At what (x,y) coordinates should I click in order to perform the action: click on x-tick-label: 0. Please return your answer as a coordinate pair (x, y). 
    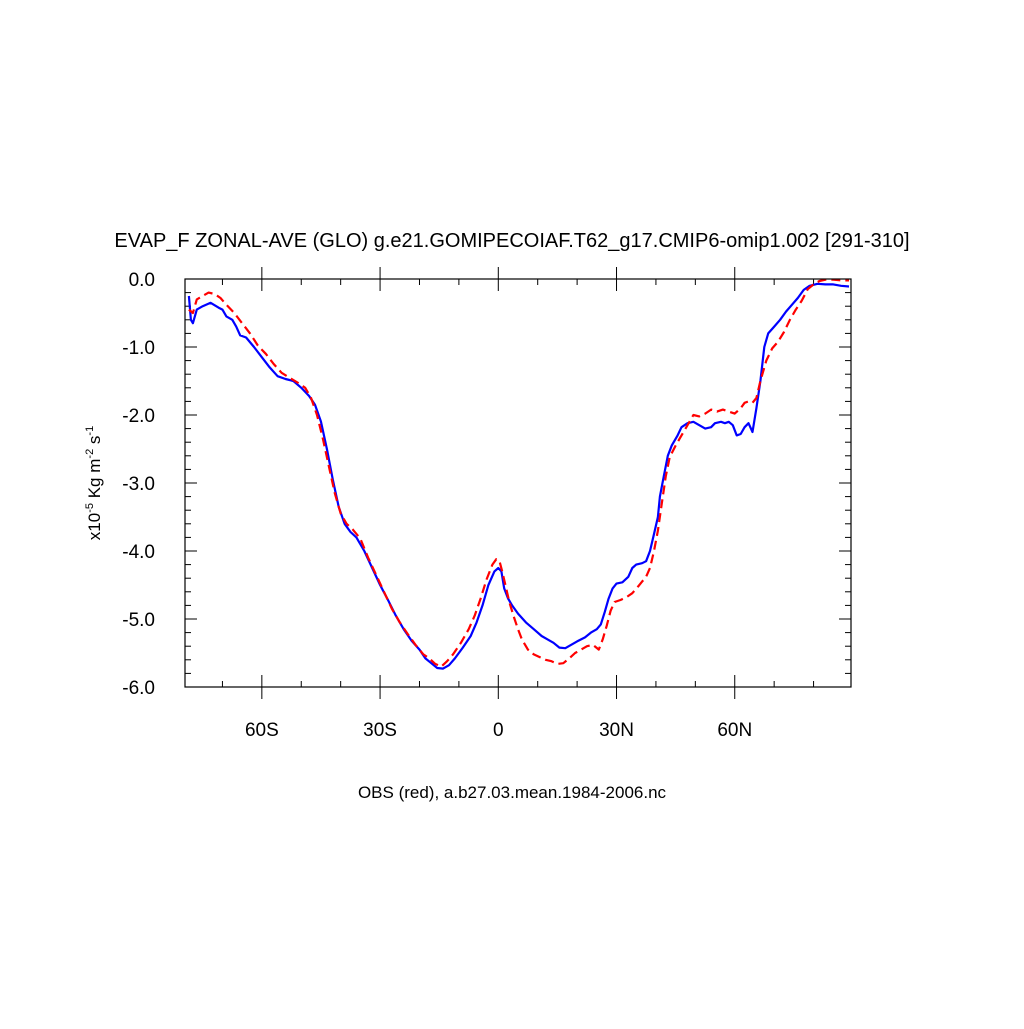
    Looking at the image, I should click on (498, 730).